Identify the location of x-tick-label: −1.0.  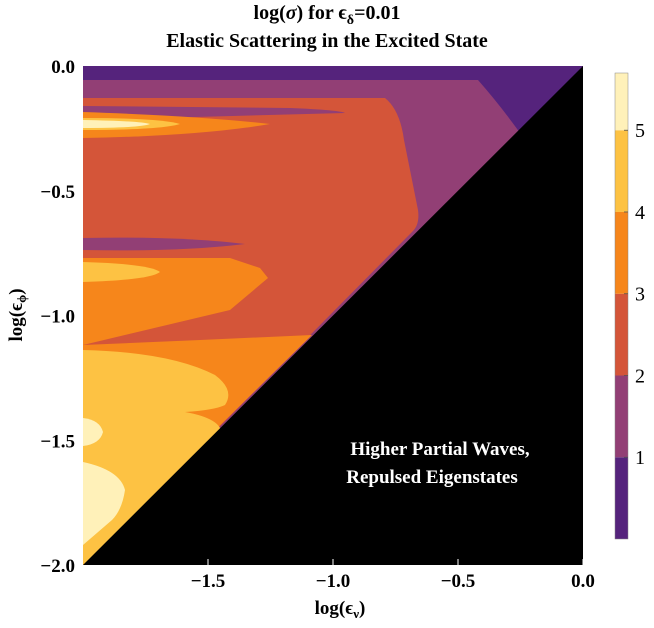
(333, 581).